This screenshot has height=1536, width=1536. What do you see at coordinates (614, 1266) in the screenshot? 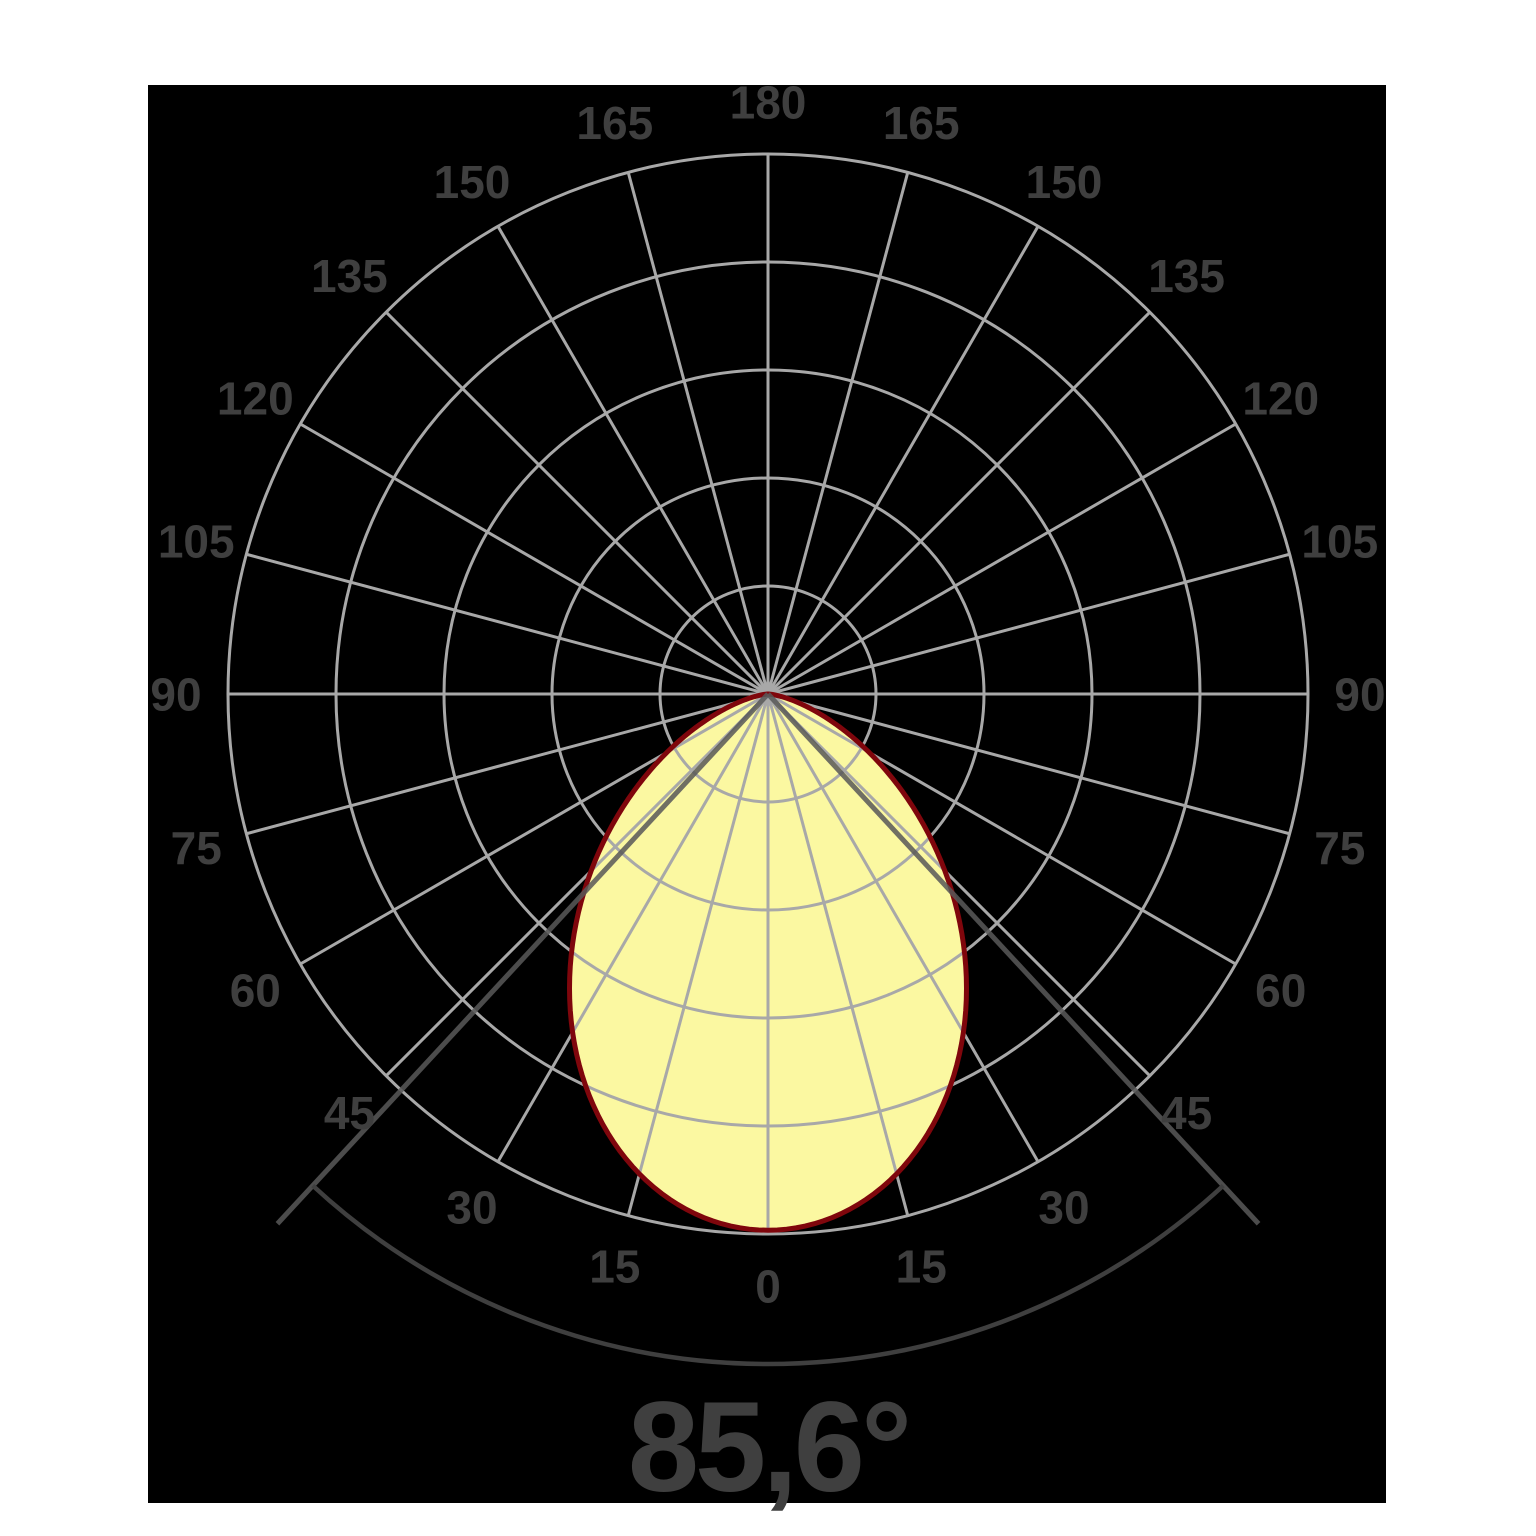
I see `angle-label-15-mirror: 15` at bounding box center [614, 1266].